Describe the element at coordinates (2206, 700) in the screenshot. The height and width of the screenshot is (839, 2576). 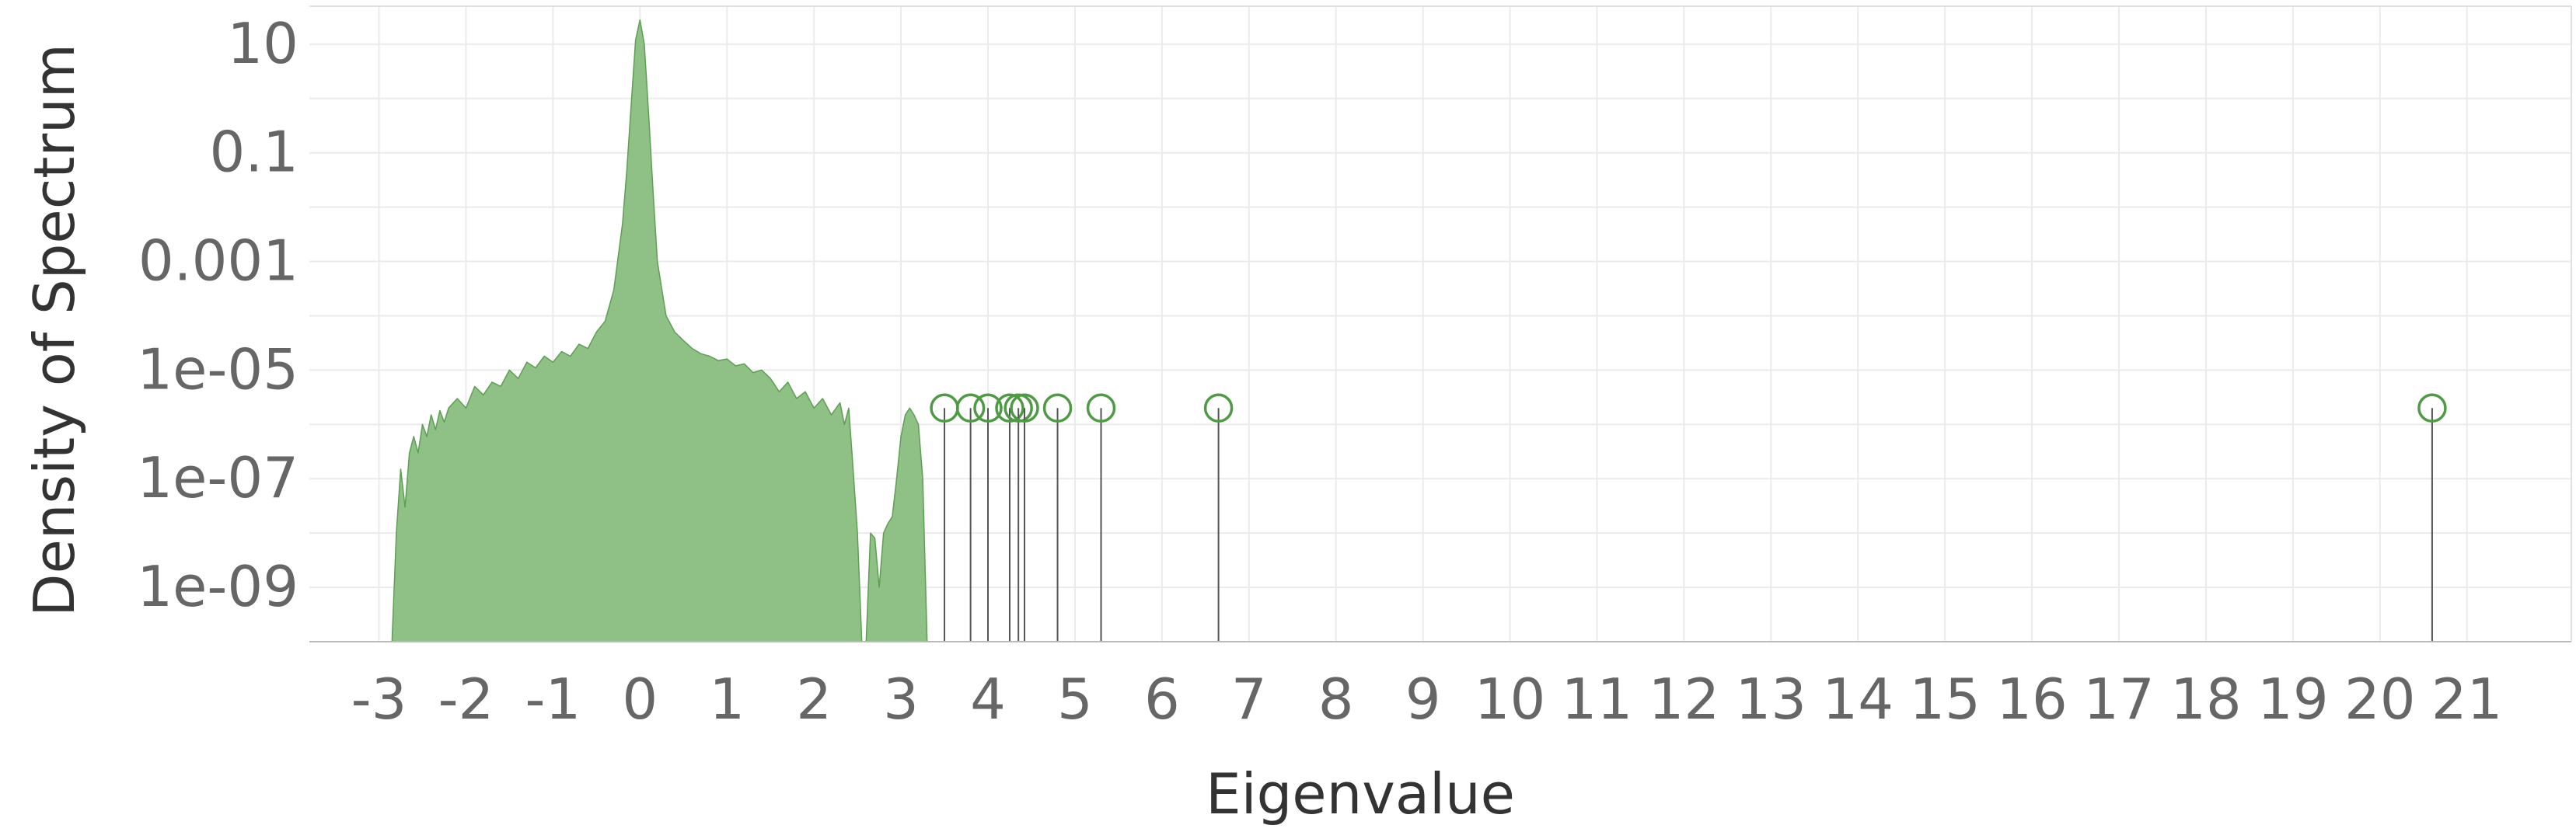
I see `x-tick-label: 18` at that location.